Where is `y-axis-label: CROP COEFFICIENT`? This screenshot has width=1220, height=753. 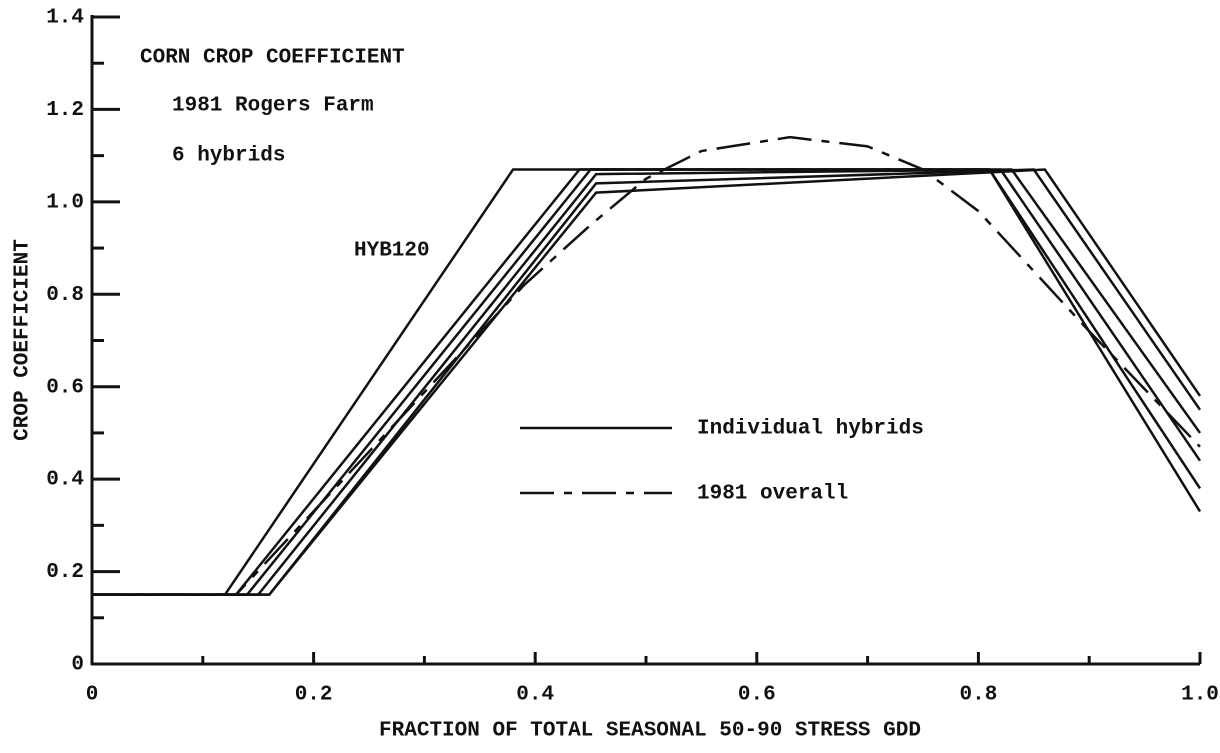
y-axis-label: CROP COEFFICIENT is located at coordinates (23, 340).